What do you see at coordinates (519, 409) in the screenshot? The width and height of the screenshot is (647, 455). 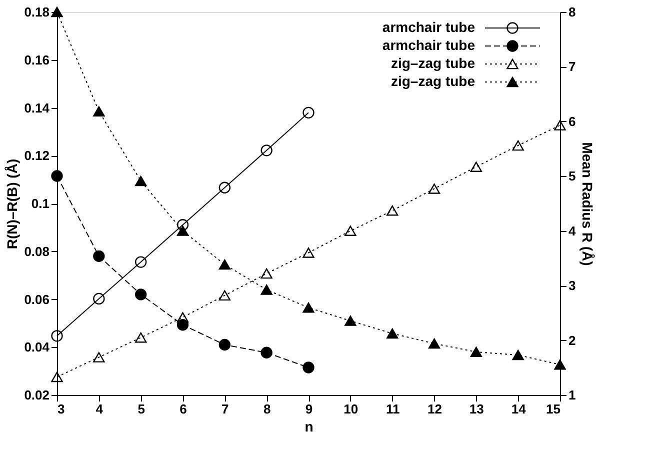 I see `x-tick-label: 14` at bounding box center [519, 409].